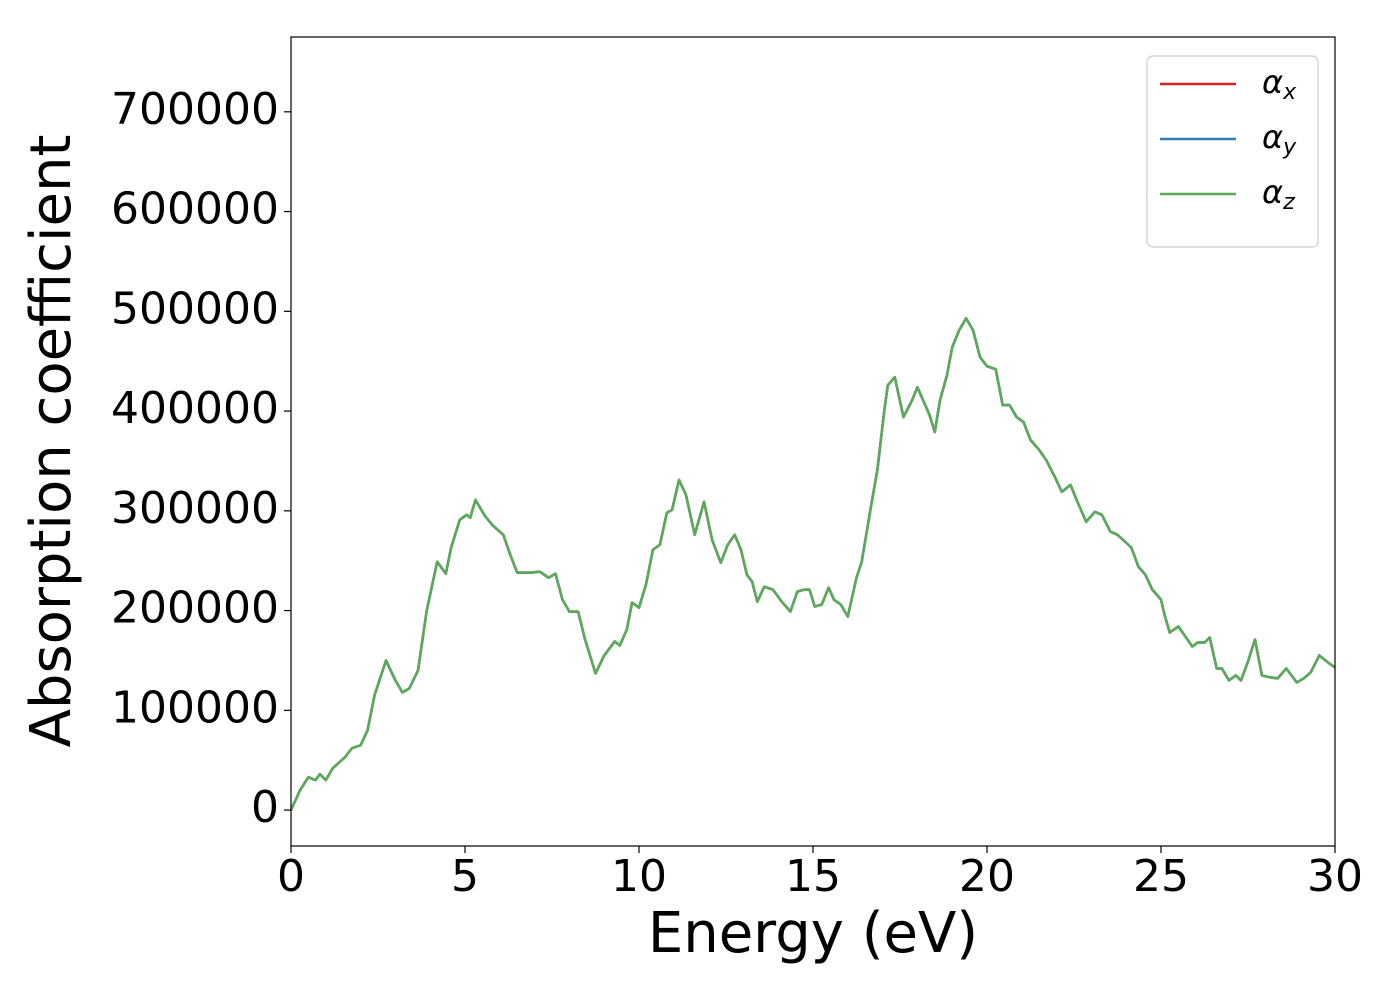 The image size is (1400, 1000). I want to click on legend-box, so click(1232, 151).